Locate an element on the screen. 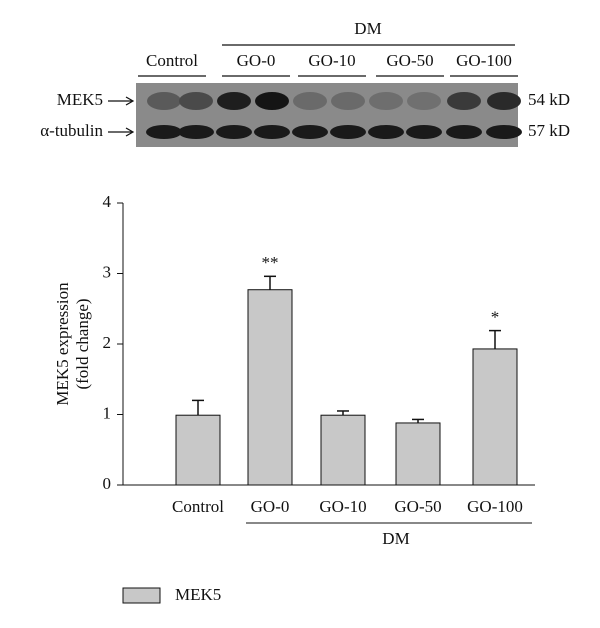  row-label: α-tubulin is located at coordinates (71, 130).